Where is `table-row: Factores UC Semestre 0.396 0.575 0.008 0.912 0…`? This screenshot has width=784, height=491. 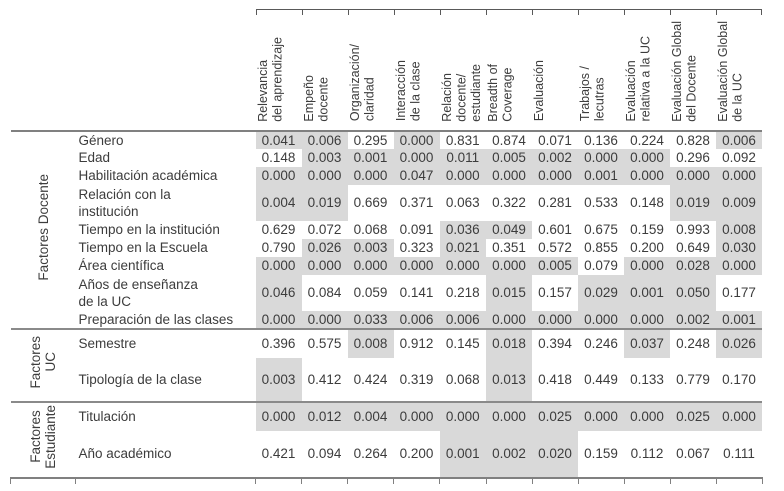 table-row: Factores UC Semestre 0.396 0.575 0.008 0.912 0… is located at coordinates (386, 364).